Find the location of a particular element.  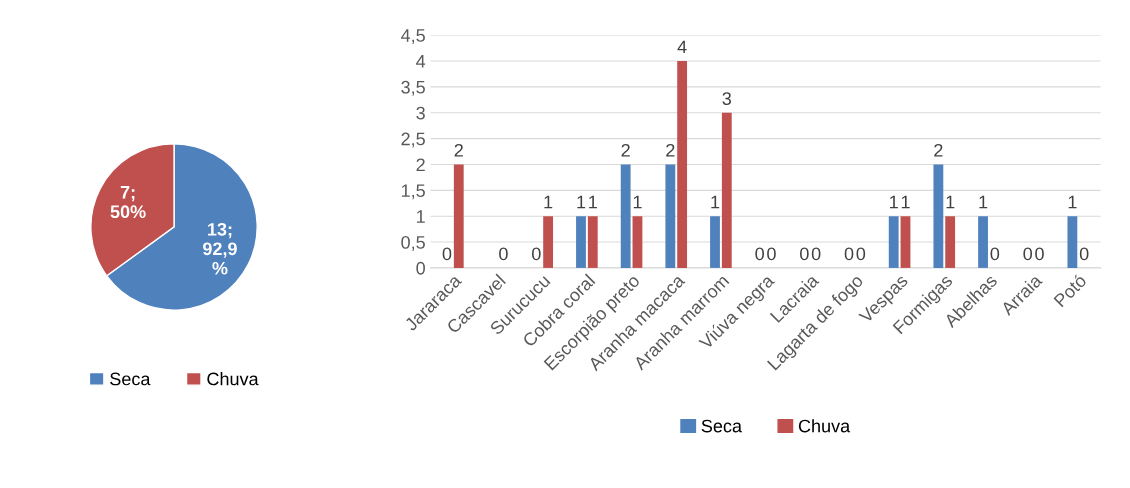

y-tick-label: 1 is located at coordinates (421, 216).